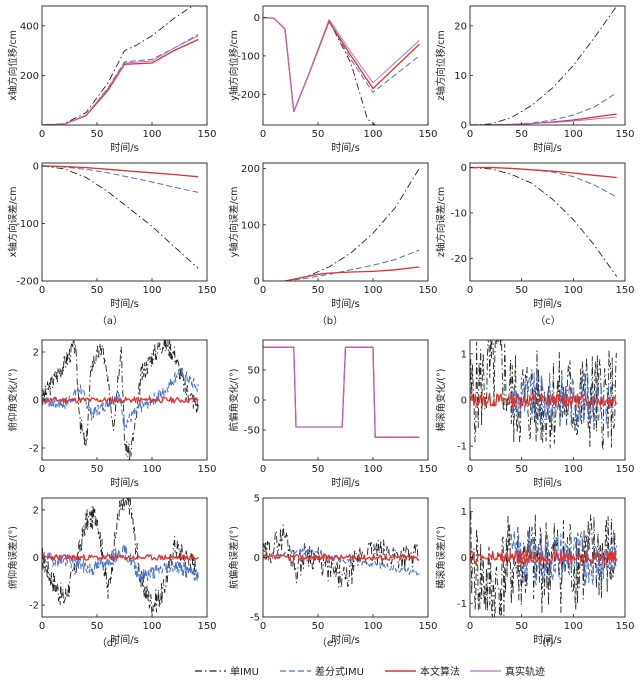 This screenshot has width=640, height=686. Describe the element at coordinates (525, 671) in the screenshot. I see `legend-label-truth: 真实轨迹` at that location.